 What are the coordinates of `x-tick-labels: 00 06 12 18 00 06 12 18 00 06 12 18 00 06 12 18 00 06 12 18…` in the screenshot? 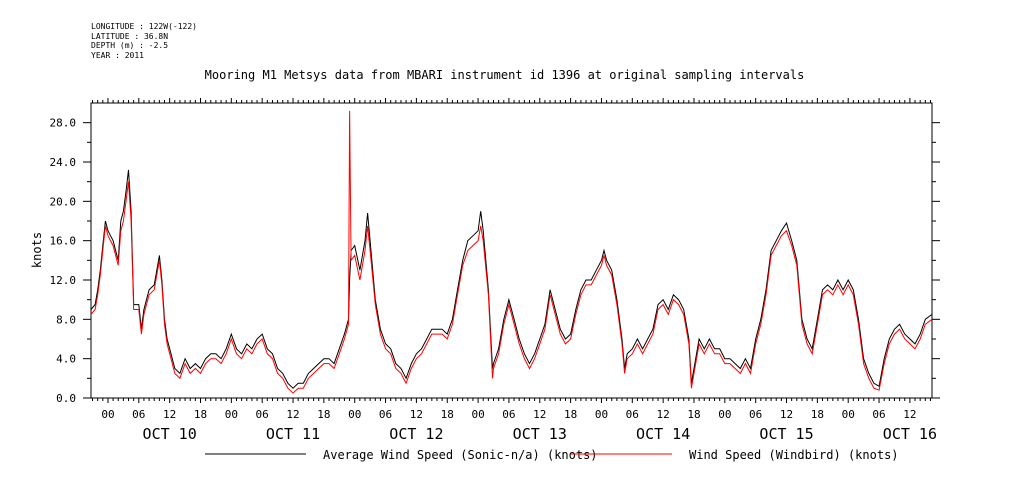 It's located at (508, 414).